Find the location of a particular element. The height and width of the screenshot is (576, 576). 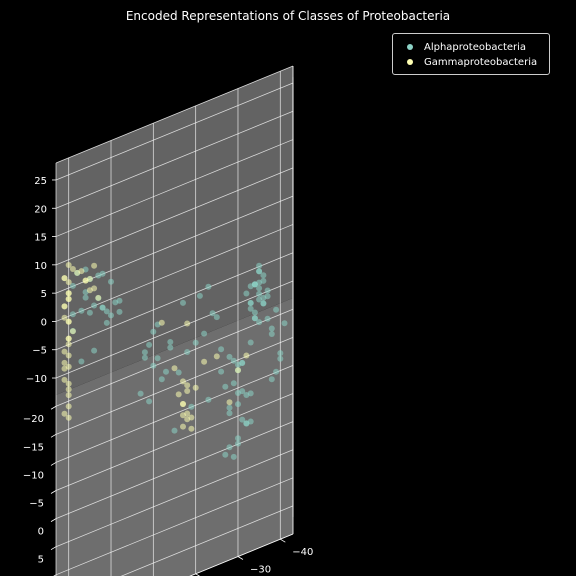

x-tick-label: 0 is located at coordinates (41, 532).